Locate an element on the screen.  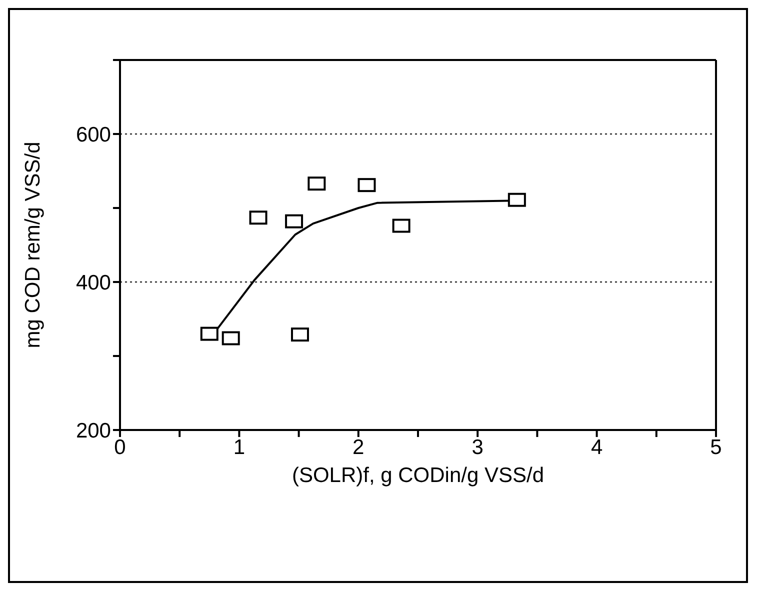
x-tick-label: 2 is located at coordinates (358, 447).